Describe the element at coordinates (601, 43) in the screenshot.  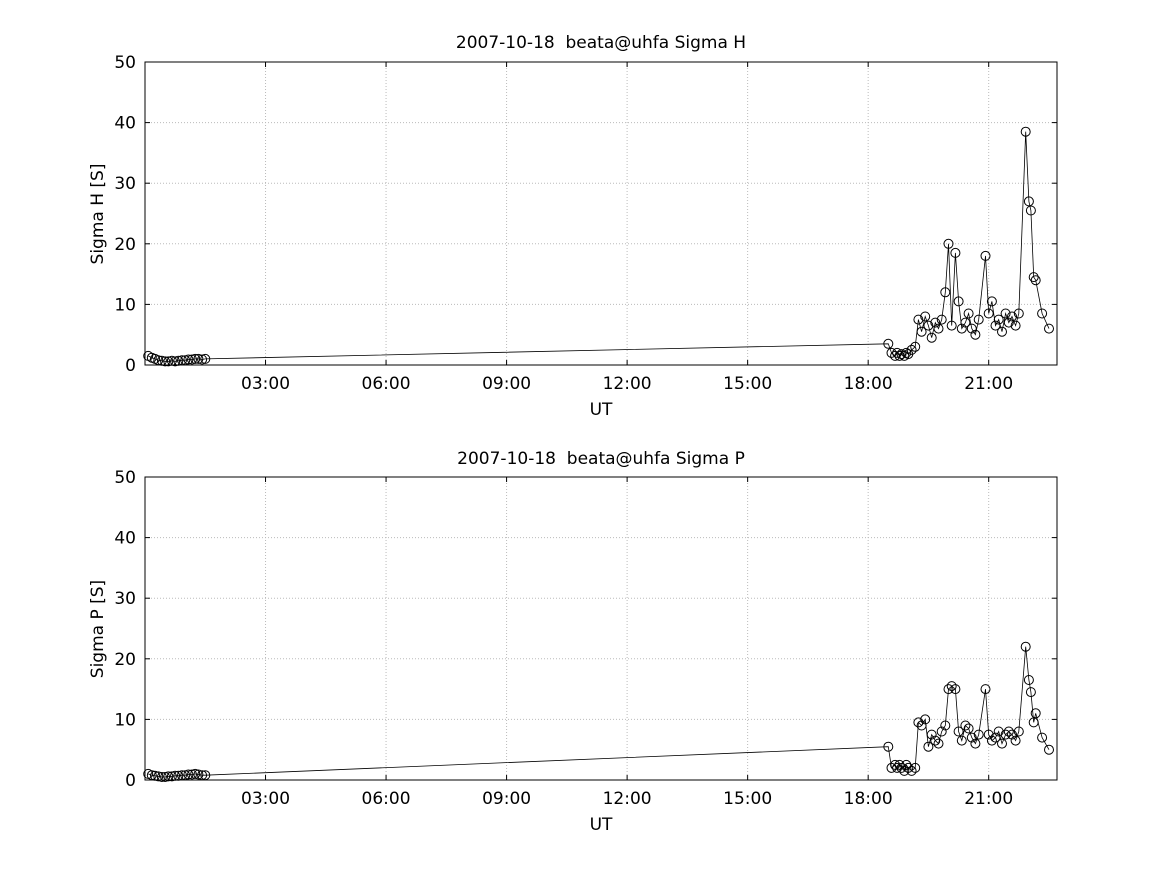
I see `sigma-h-title: 2007-10-18 beata@uhfa Sigma H` at that location.